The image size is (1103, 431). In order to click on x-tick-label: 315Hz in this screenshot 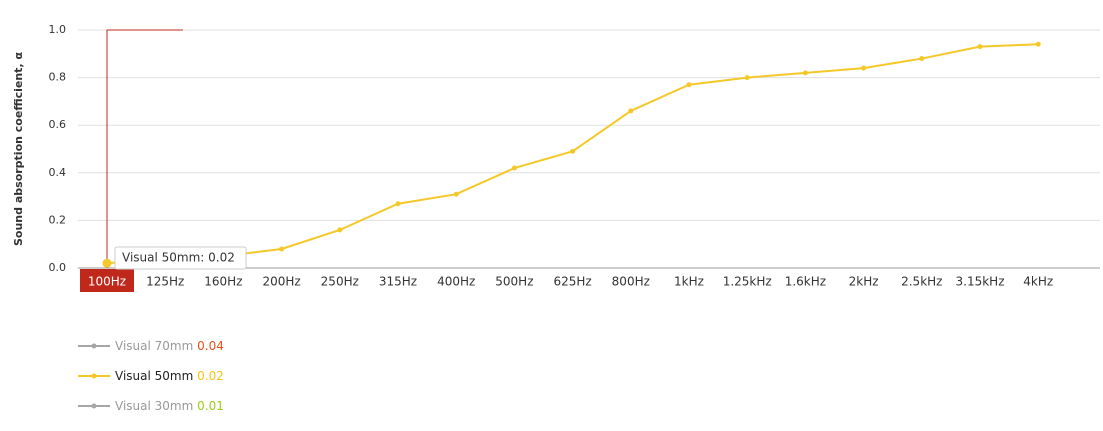, I will do `click(398, 282)`.